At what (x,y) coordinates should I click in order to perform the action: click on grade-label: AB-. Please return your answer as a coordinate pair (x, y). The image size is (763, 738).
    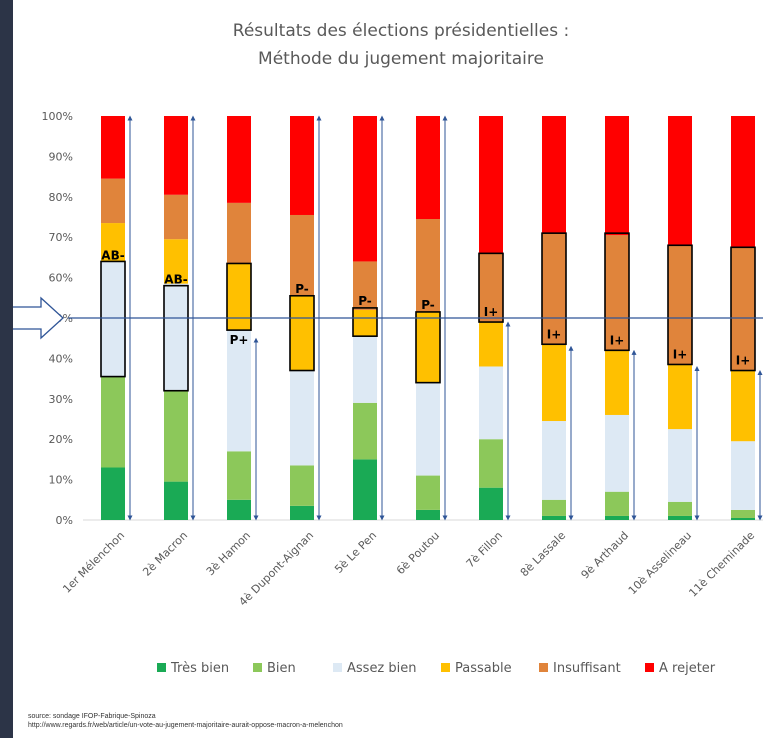
    Looking at the image, I should click on (112, 255).